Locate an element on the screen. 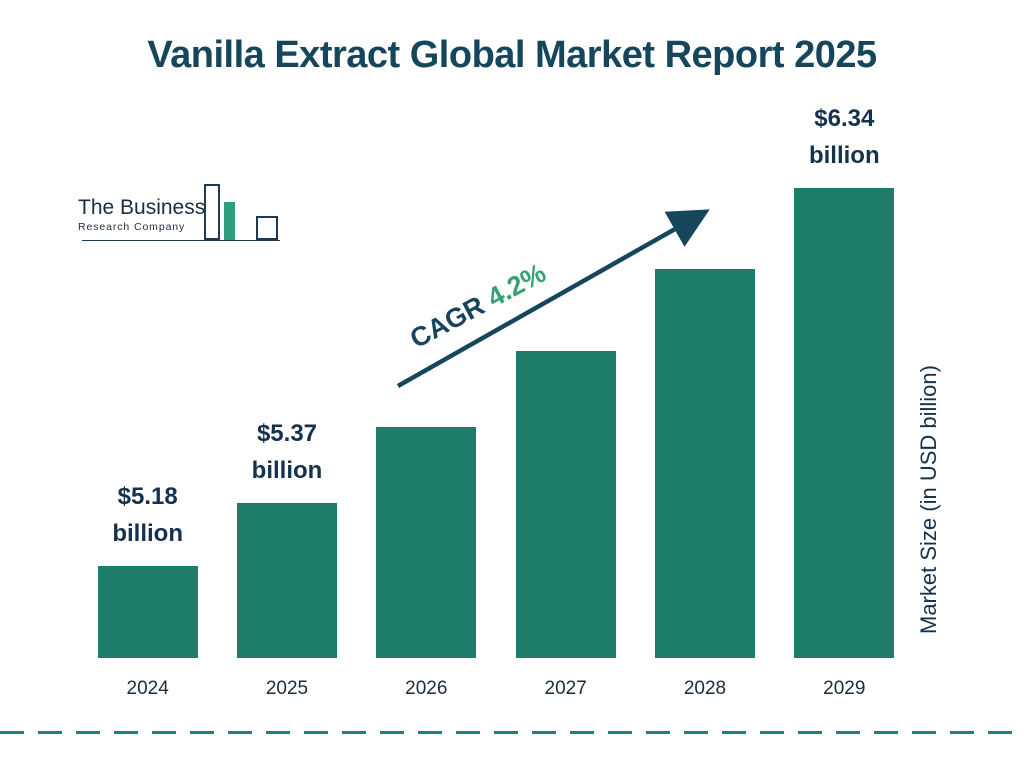 This screenshot has height=768, width=1024. bar-slot: 2027 is located at coordinates (565, 400).